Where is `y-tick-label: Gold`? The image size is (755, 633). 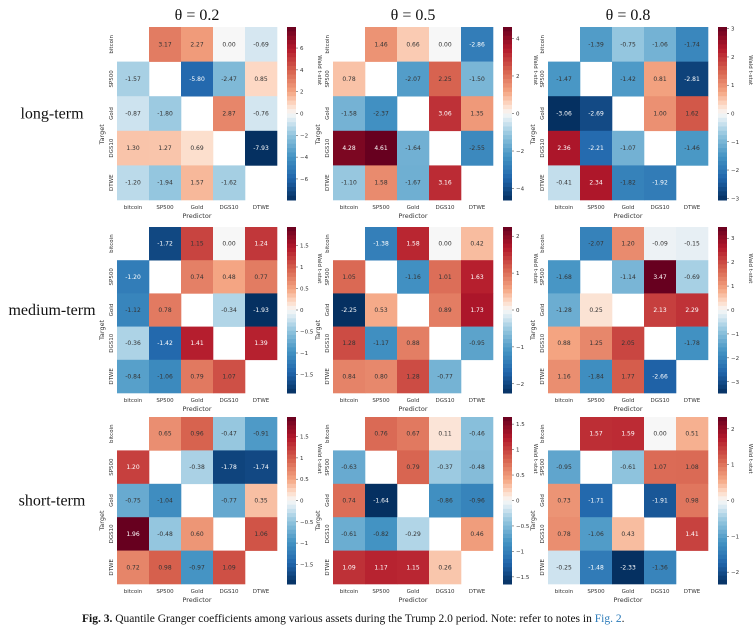 y-tick-label: Gold is located at coordinates (112, 500).